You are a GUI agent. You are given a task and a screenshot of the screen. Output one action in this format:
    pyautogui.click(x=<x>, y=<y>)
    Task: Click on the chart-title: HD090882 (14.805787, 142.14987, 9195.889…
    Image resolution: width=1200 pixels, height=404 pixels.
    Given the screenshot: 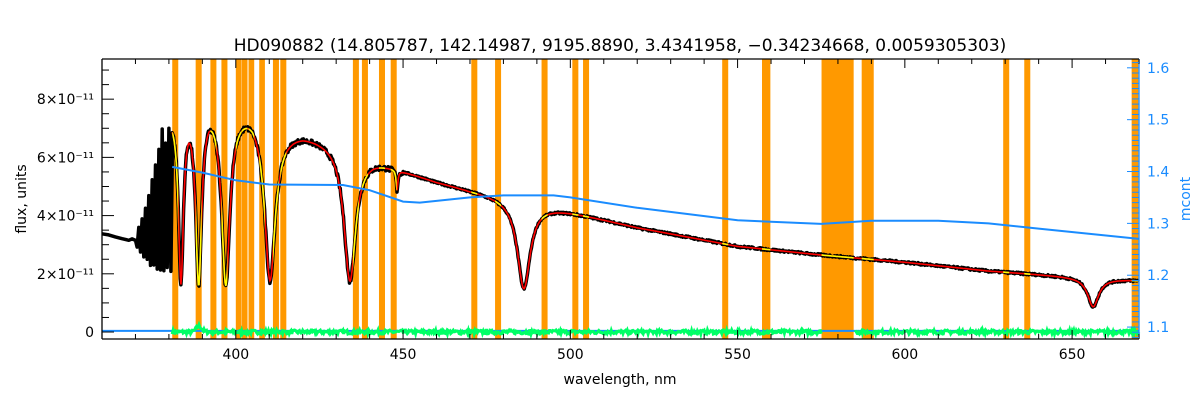 What is the action you would take?
    pyautogui.click(x=620, y=46)
    